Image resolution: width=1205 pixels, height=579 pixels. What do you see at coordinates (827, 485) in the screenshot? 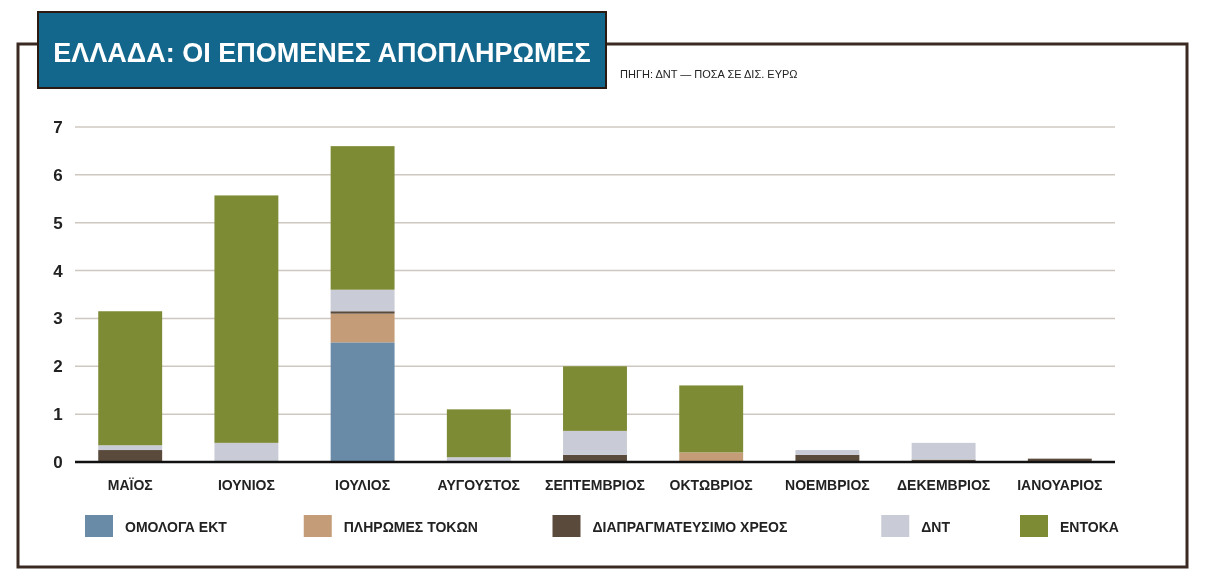
I see `x-tick-label: ΝΟΕΜΒΡΙΟΣ` at bounding box center [827, 485].